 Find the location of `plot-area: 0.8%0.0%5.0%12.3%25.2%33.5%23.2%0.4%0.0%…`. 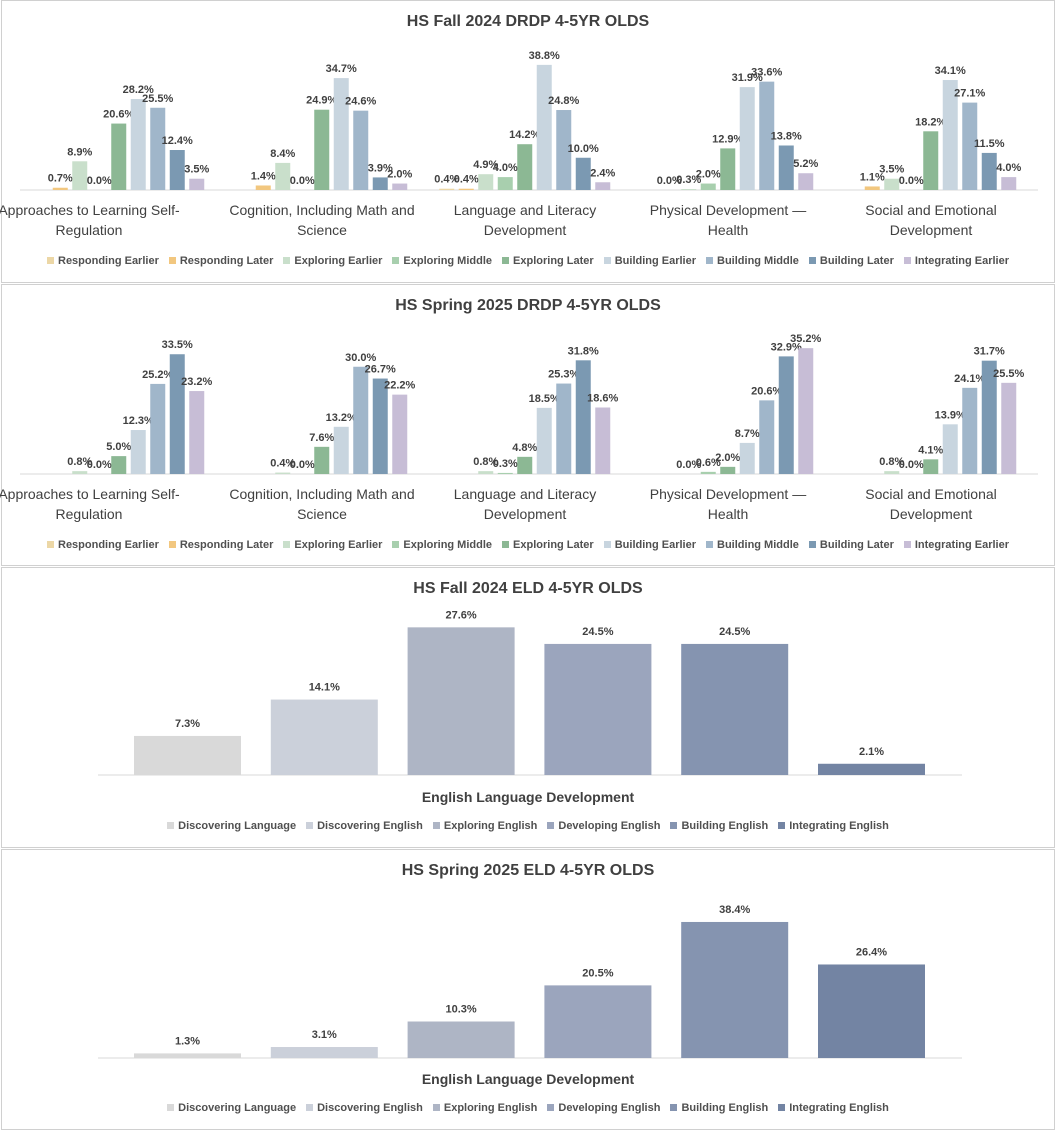

plot-area: 0.8%0.0%5.0%12.3%25.2%33.5%23.2%0.4%0.0%… is located at coordinates (529, 404).